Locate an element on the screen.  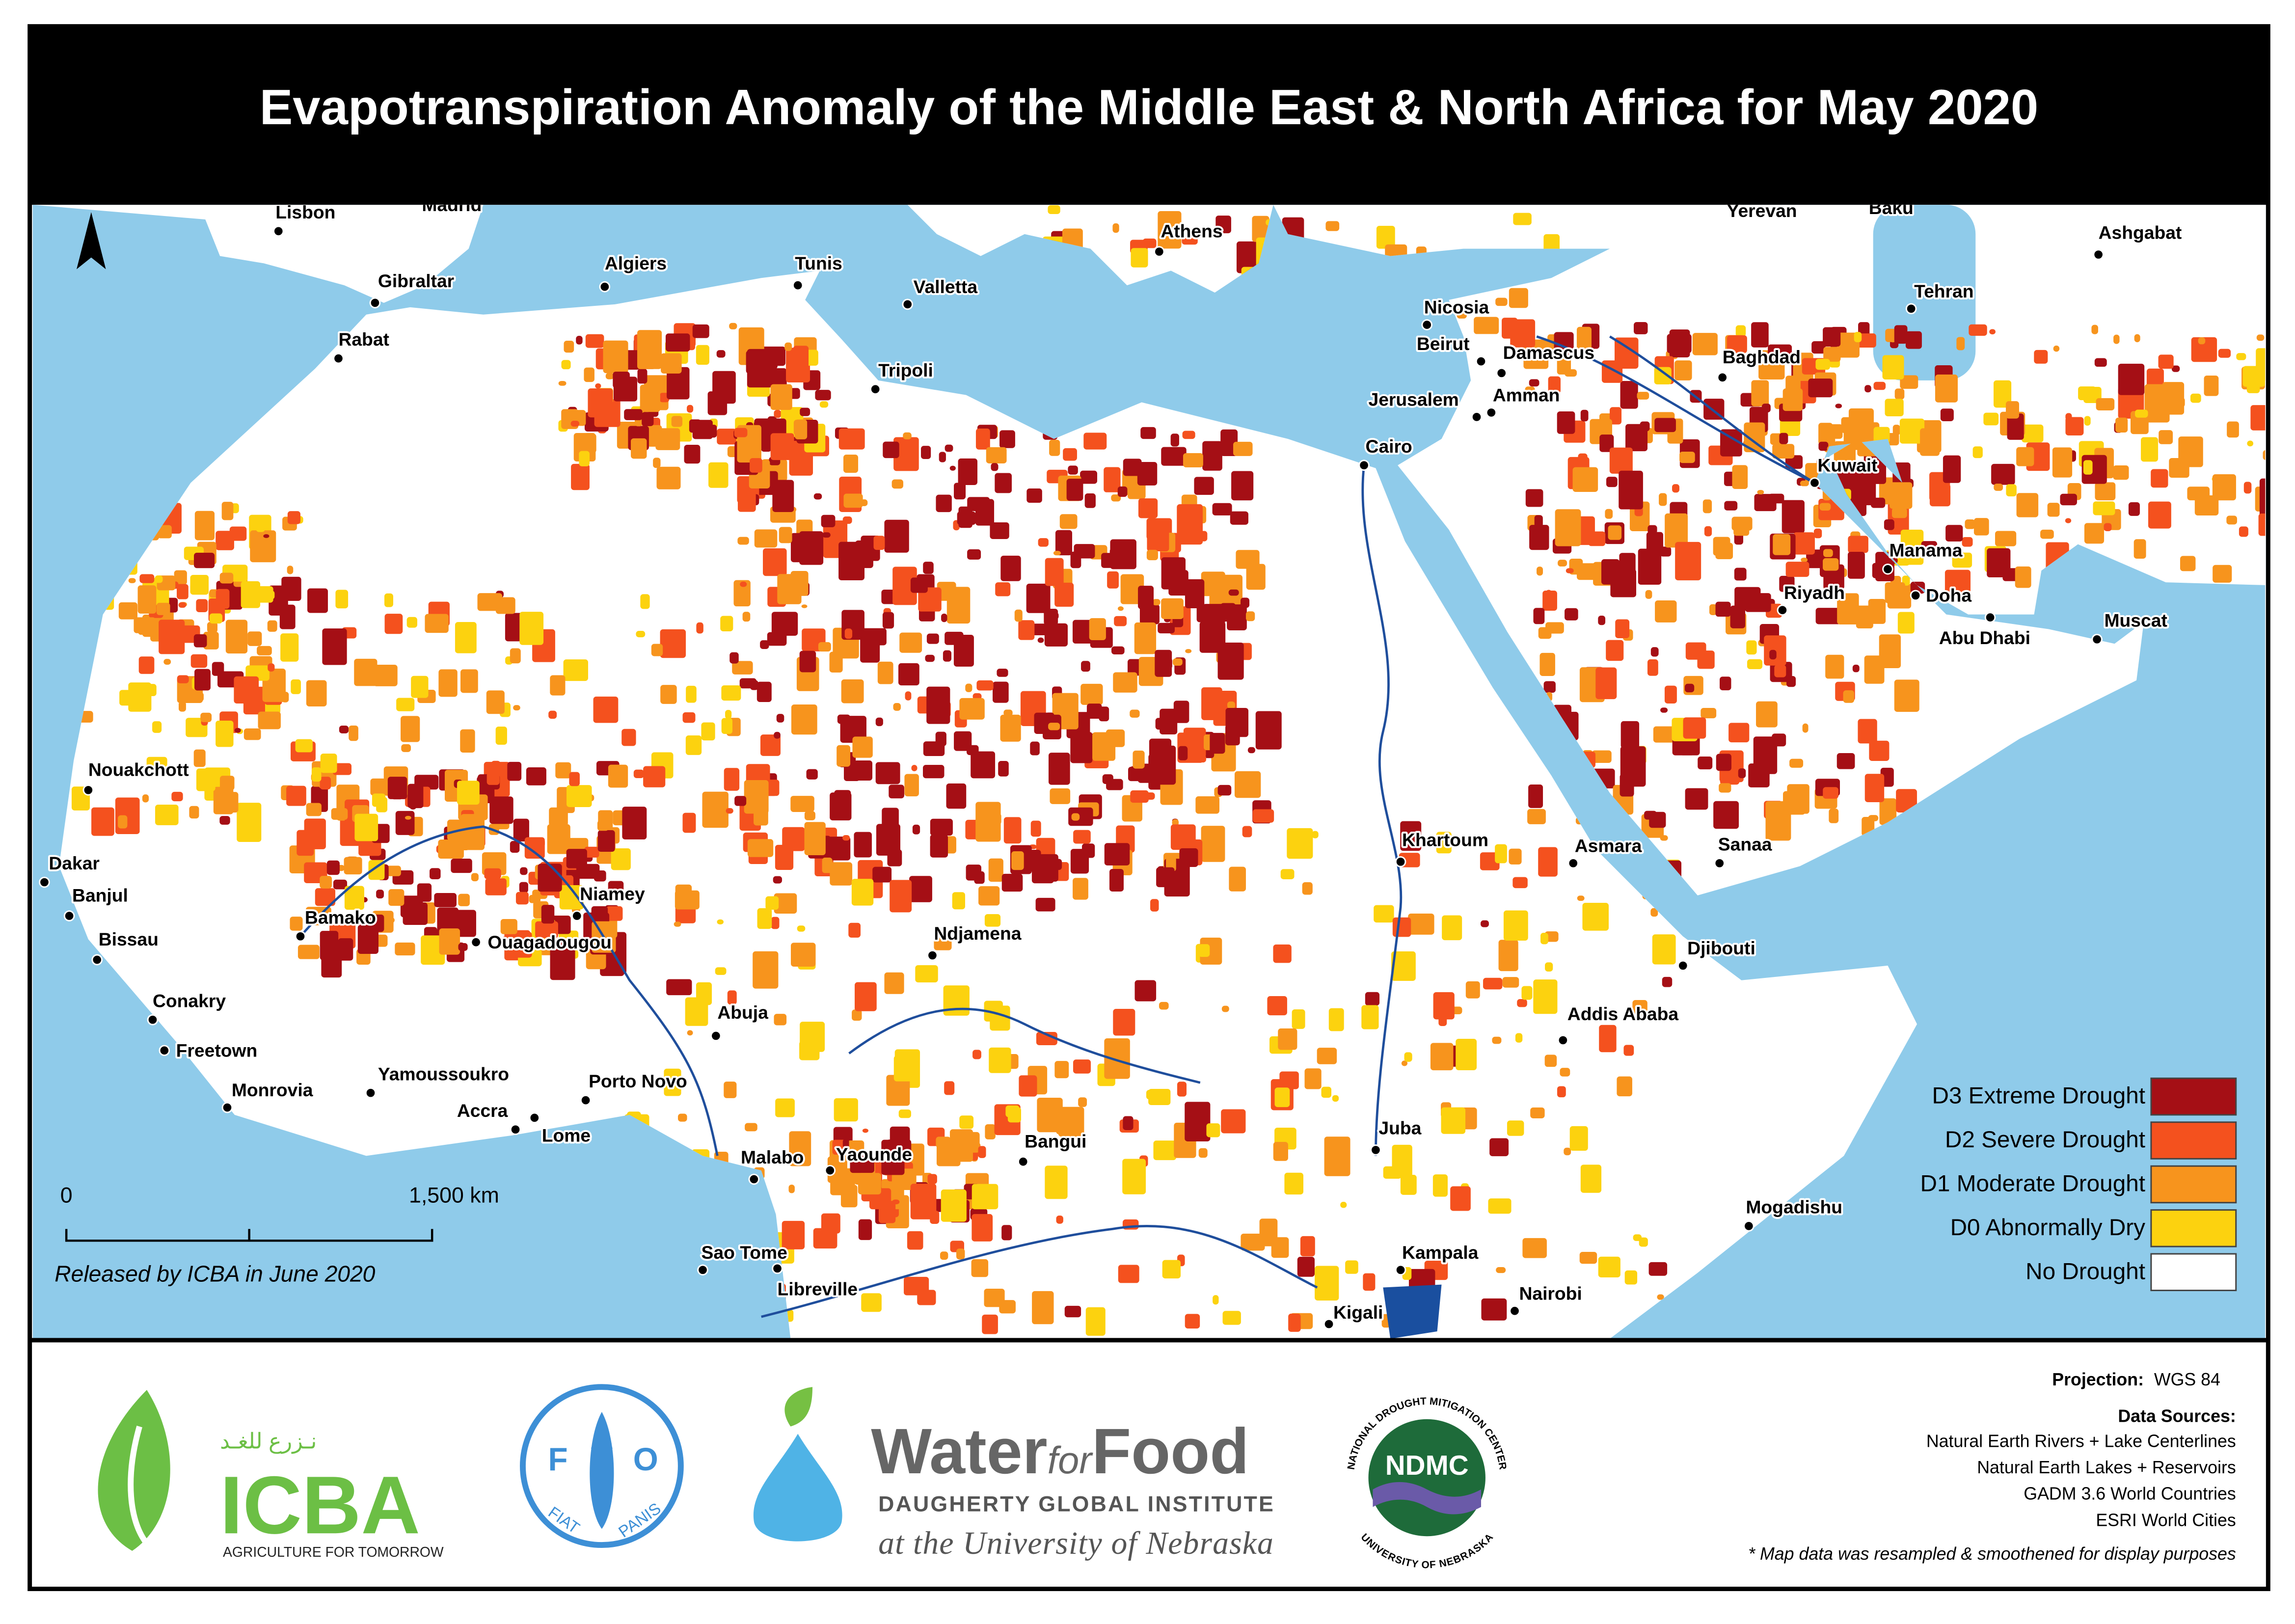
city-label: Malabo is located at coordinates (773, 1157).